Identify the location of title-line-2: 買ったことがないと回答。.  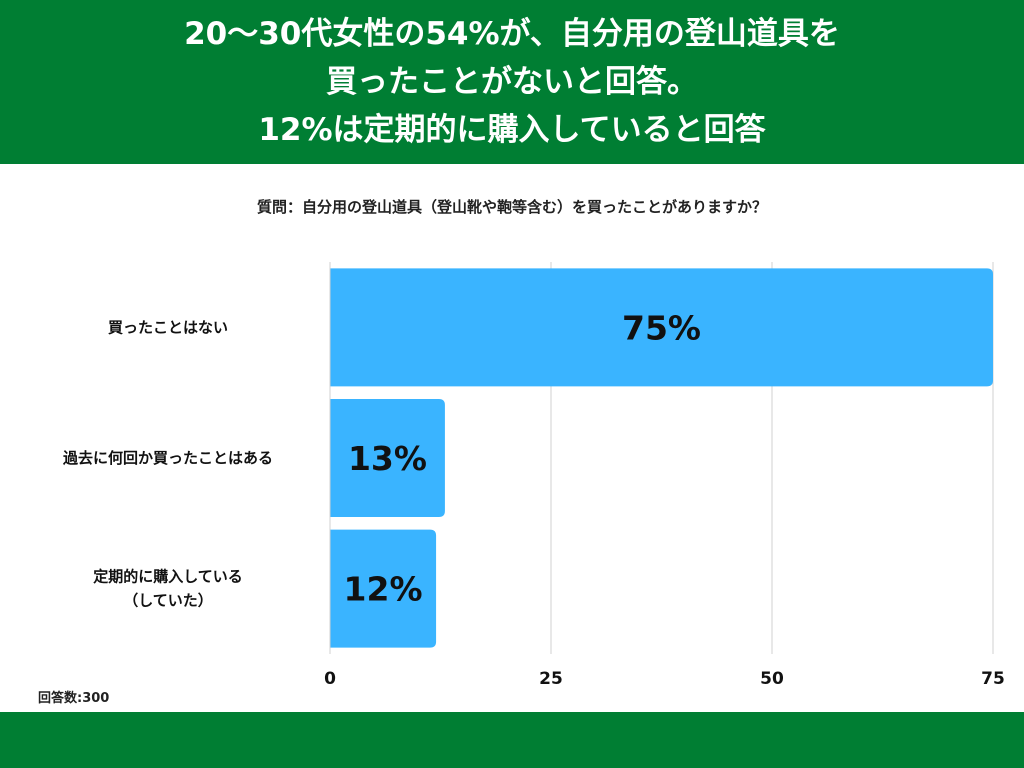
(512, 82).